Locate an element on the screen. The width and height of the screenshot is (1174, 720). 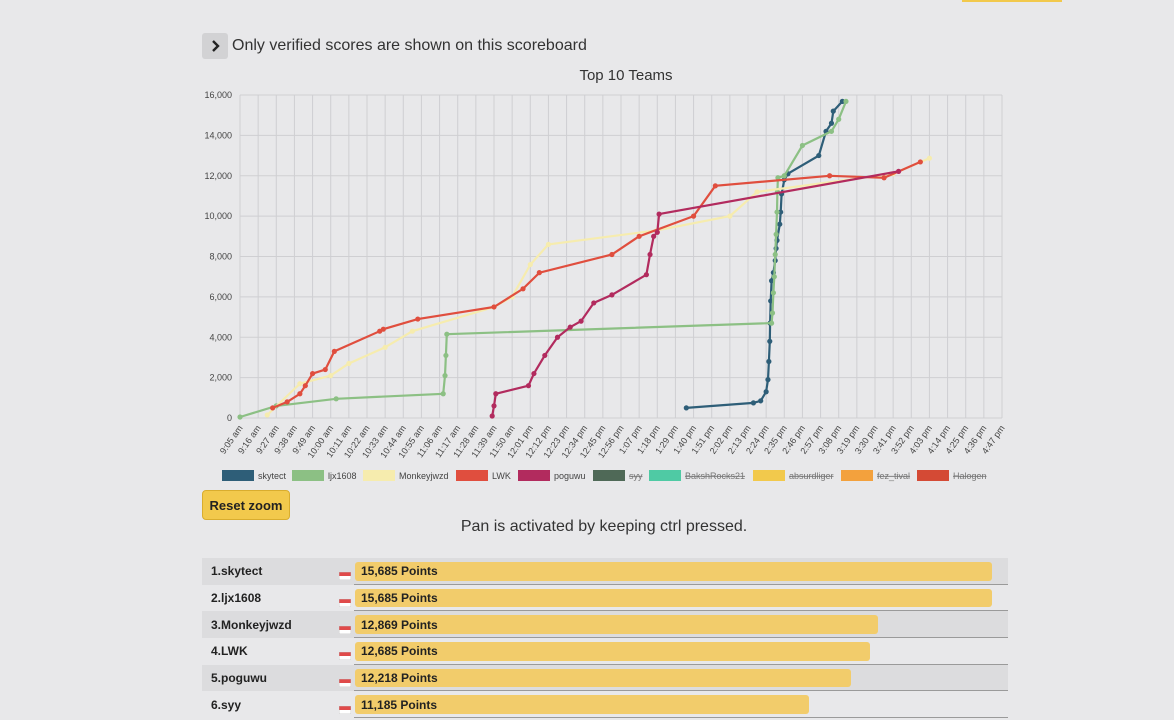
scoreboard-row: 3.Monkeyjwzd 12,869 Points is located at coordinates (605, 625).